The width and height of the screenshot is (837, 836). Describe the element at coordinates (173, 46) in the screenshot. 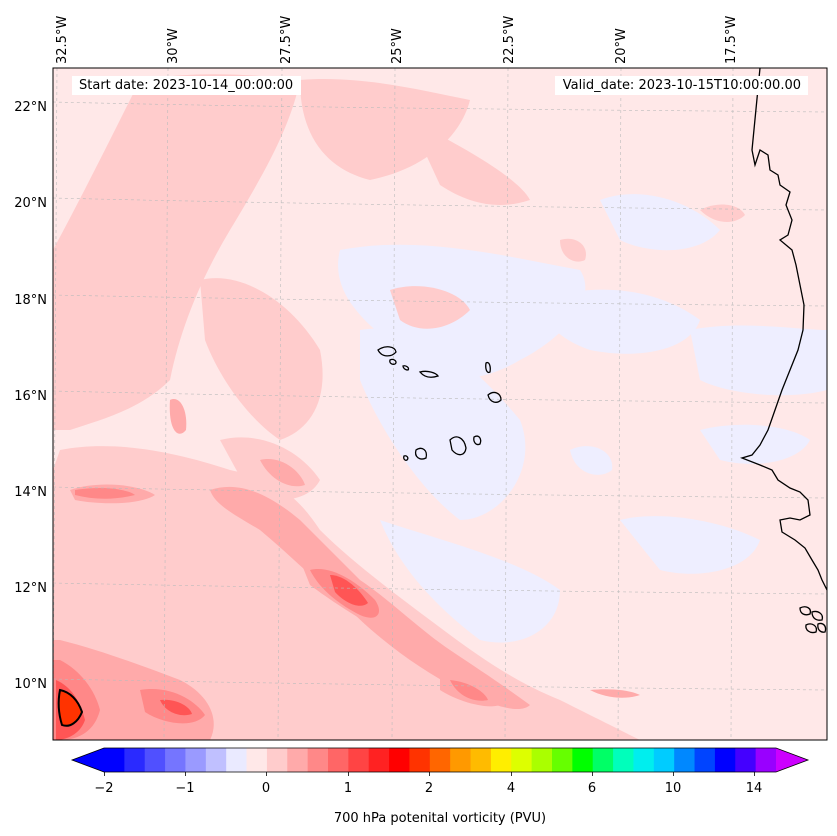

I see `lon-label: 30°W` at that location.